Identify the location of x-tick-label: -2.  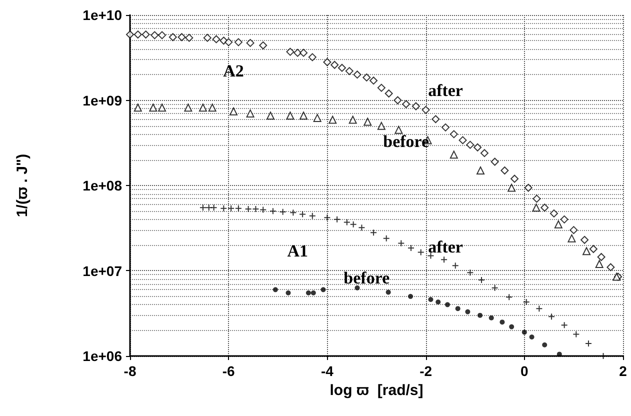
(426, 371).